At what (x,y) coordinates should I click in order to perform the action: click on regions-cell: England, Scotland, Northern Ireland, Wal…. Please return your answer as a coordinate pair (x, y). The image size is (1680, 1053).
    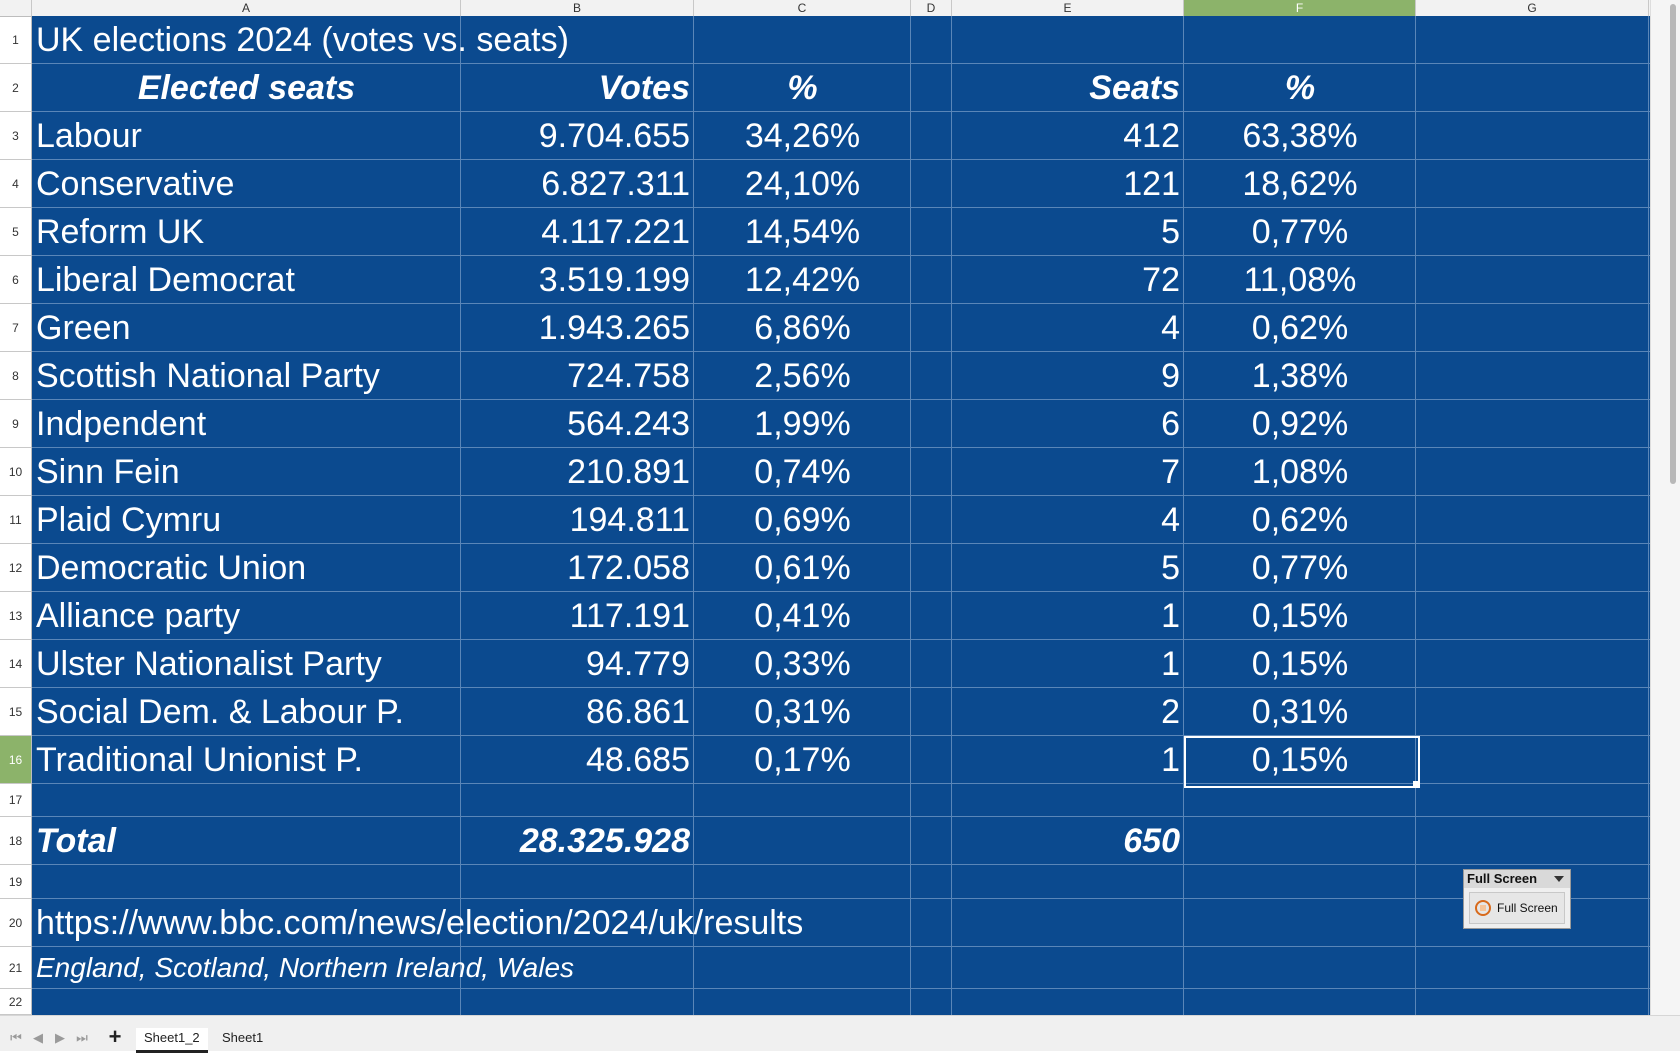
    Looking at the image, I should click on (305, 967).